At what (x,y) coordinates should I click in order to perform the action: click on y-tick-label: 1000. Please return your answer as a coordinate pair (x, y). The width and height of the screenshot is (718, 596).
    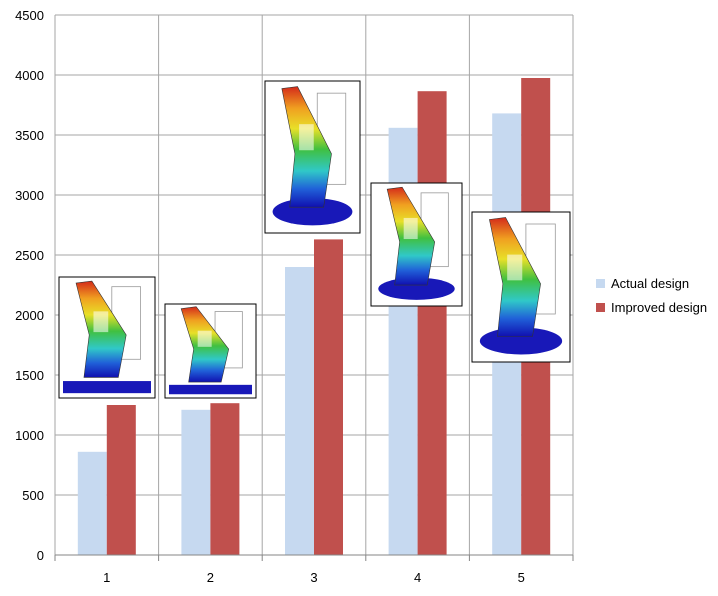
    Looking at the image, I should click on (29, 435).